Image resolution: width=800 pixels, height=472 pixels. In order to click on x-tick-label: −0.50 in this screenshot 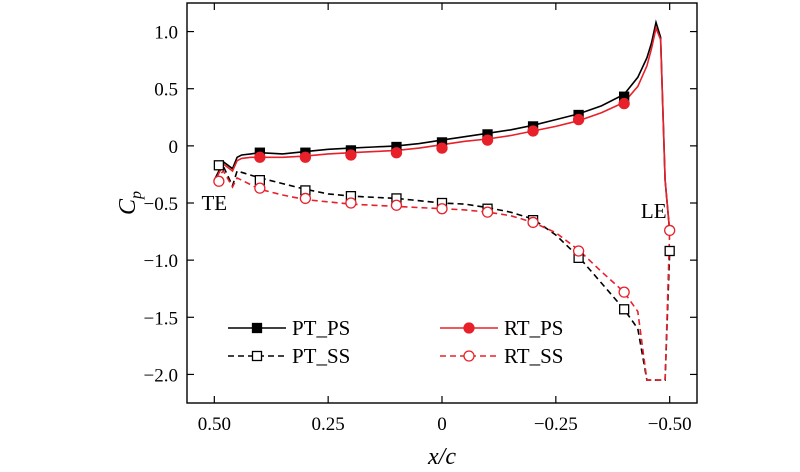, I will do `click(670, 424)`.